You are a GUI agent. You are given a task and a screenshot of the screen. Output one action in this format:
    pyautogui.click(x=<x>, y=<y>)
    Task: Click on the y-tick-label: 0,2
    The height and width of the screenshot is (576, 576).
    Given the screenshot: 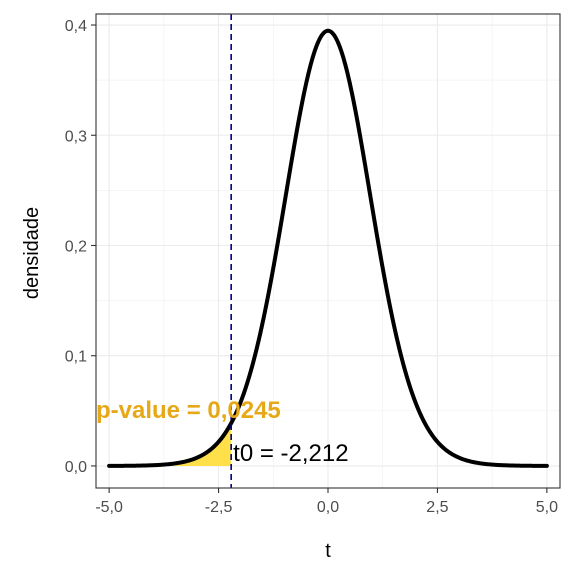 What is the action you would take?
    pyautogui.click(x=76, y=246)
    